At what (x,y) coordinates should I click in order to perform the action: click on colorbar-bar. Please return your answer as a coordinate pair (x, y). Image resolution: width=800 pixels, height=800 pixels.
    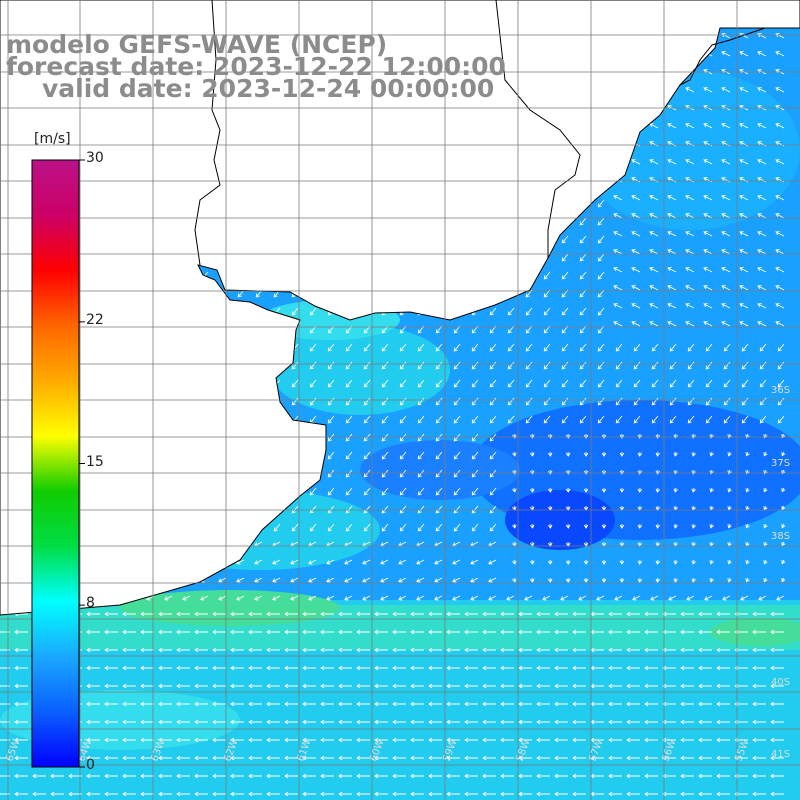
    Looking at the image, I should click on (55, 463).